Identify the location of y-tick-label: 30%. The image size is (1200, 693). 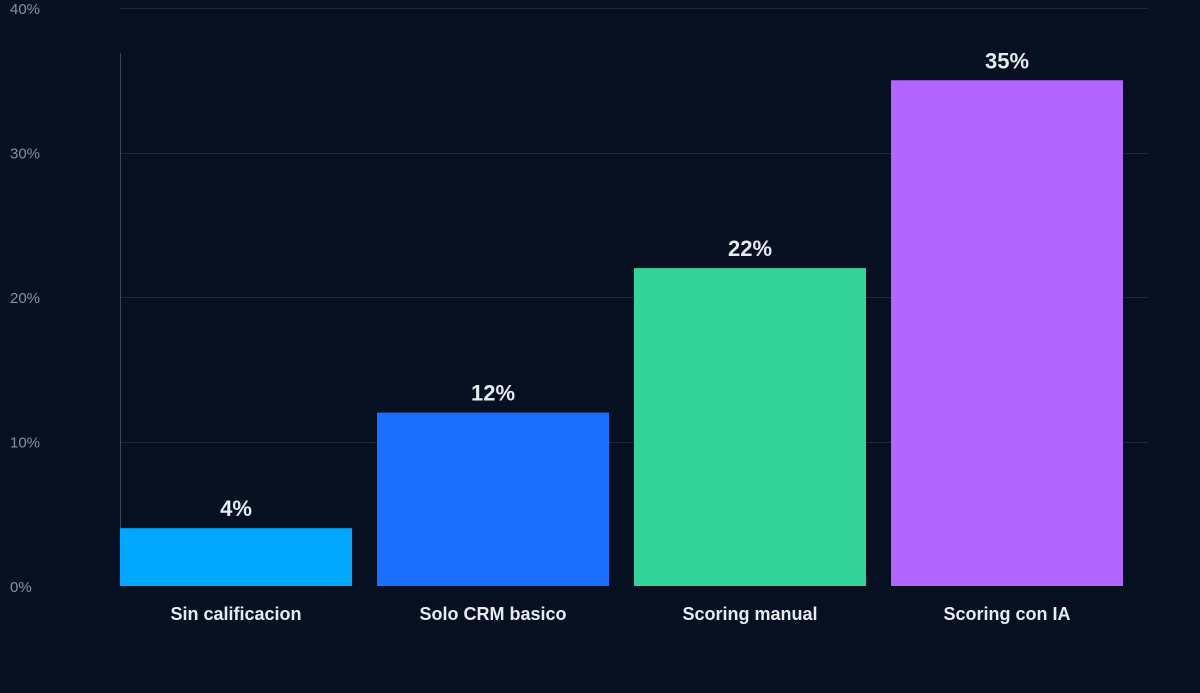
(25, 154).